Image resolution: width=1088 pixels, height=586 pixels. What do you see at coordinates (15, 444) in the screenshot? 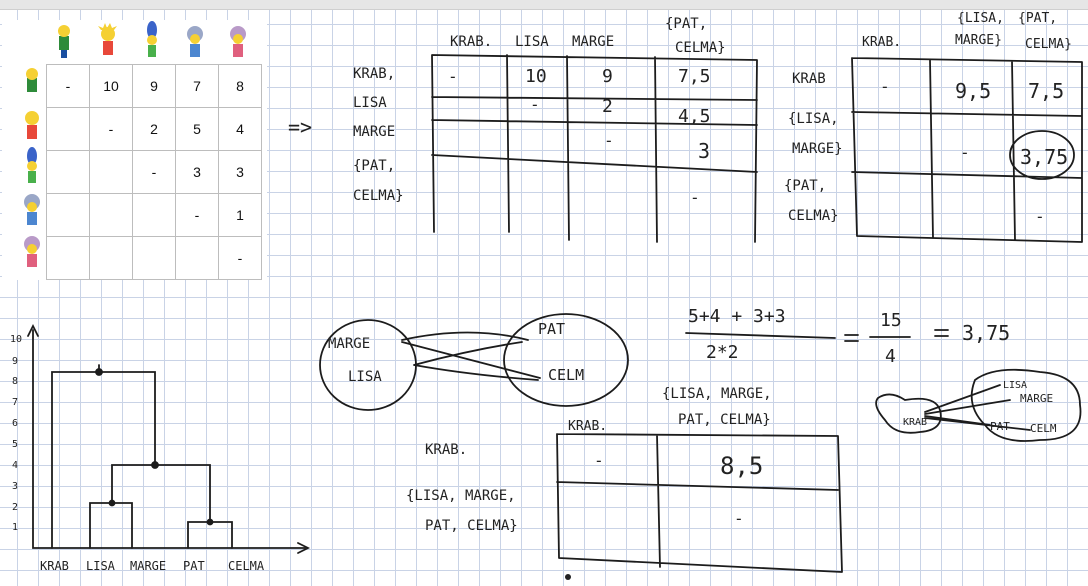
I see `y-tick: 5` at bounding box center [15, 444].